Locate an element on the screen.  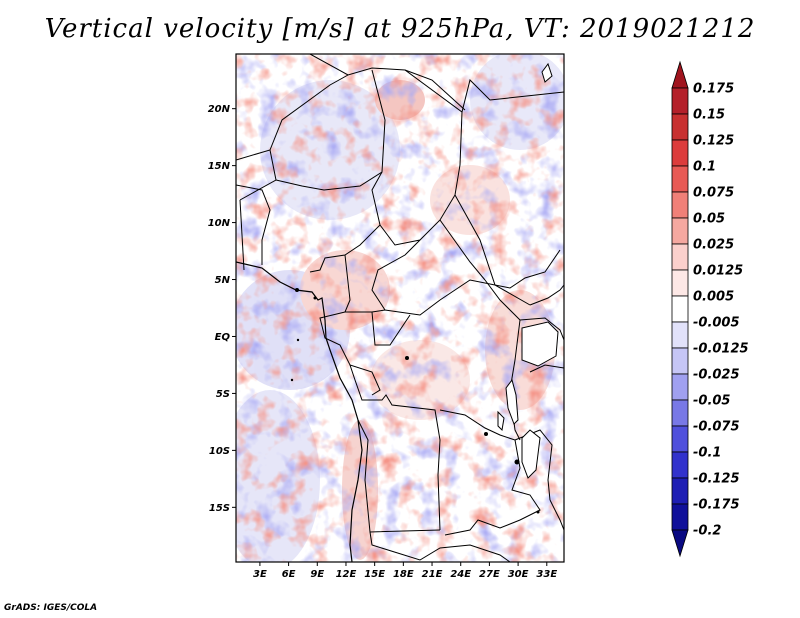
lat-tick-label: 5S is located at coordinates (223, 394).